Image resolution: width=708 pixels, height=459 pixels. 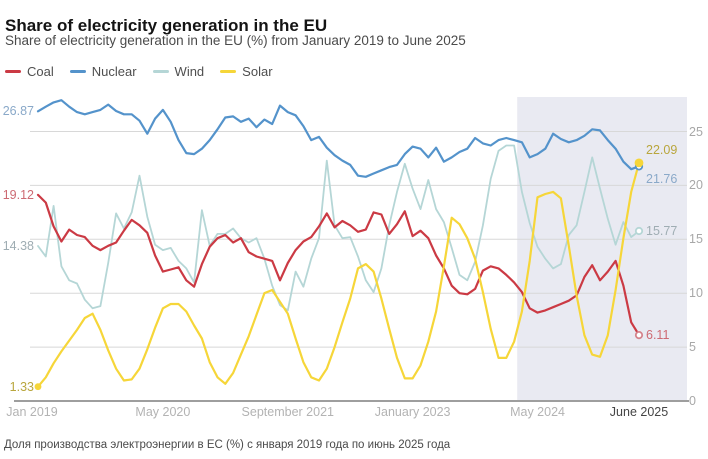 What do you see at coordinates (77, 71) in the screenshot?
I see `nuclear-line-swatch-icon` at bounding box center [77, 71].